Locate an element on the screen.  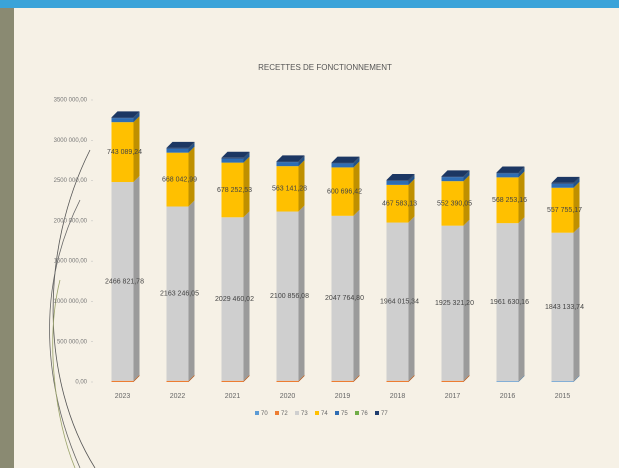
data-label: 2100 856,08 is located at coordinates (289, 296).